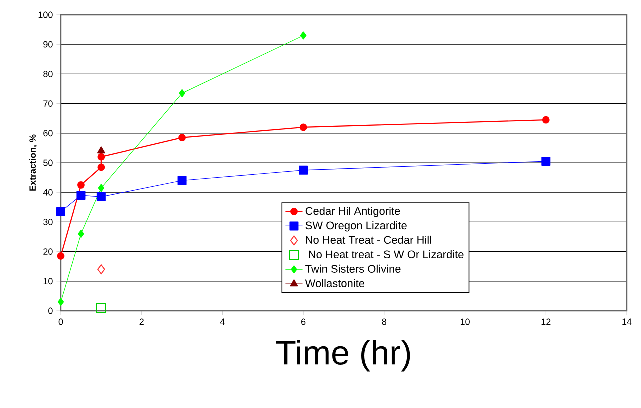  I want to click on x-axis-title: Time (hr), so click(343, 356).